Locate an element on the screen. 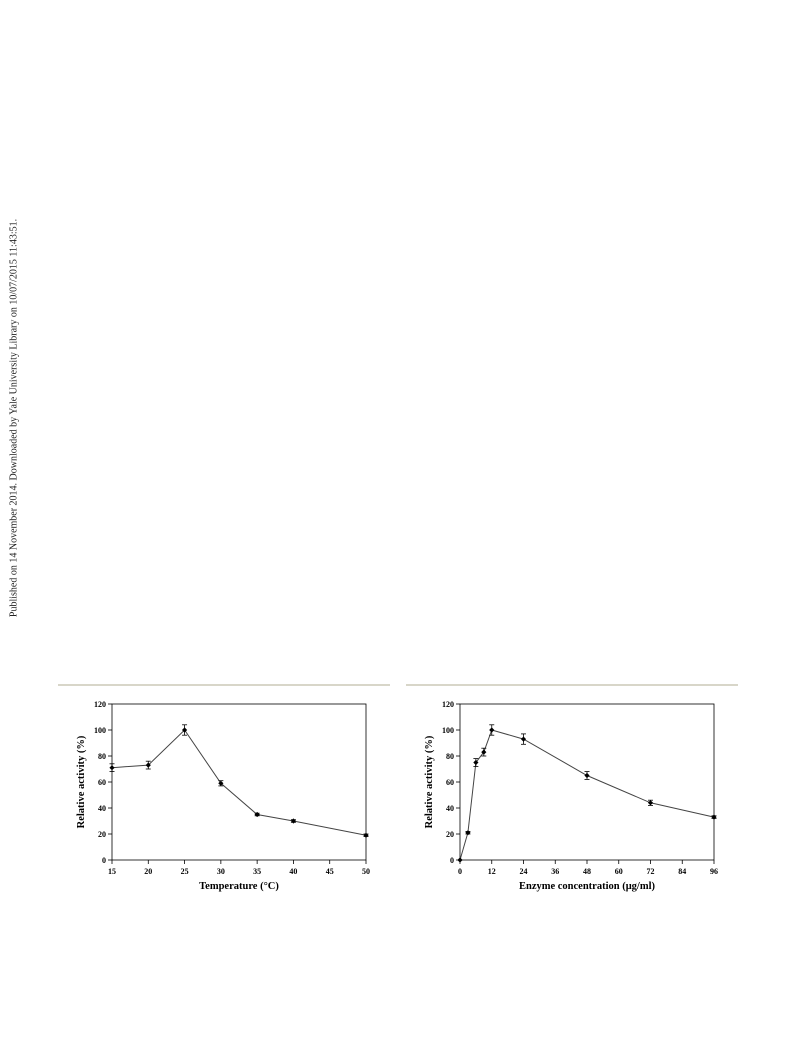 Image resolution: width=793 pixels, height=1039 pixels. x-tick-label: 20 is located at coordinates (148, 871).